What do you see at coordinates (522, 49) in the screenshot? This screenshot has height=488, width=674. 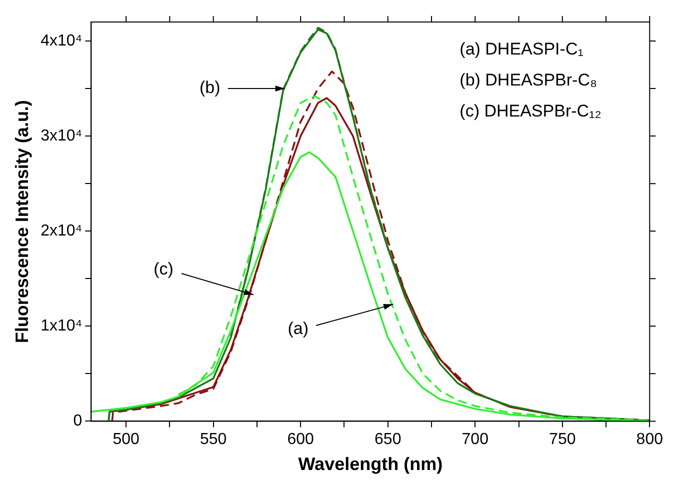 I see `annotation: (a) DHEASPI-C₁` at bounding box center [522, 49].